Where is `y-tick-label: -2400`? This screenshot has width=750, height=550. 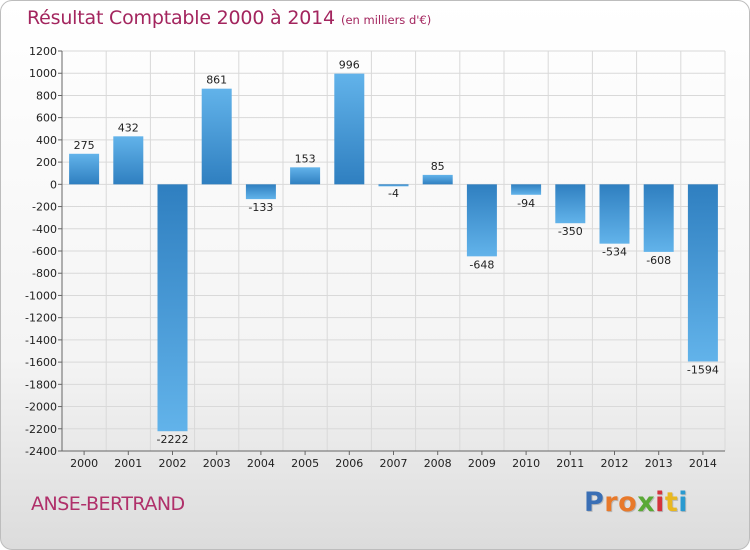 y-tick-label: -2400 is located at coordinates (41, 451).